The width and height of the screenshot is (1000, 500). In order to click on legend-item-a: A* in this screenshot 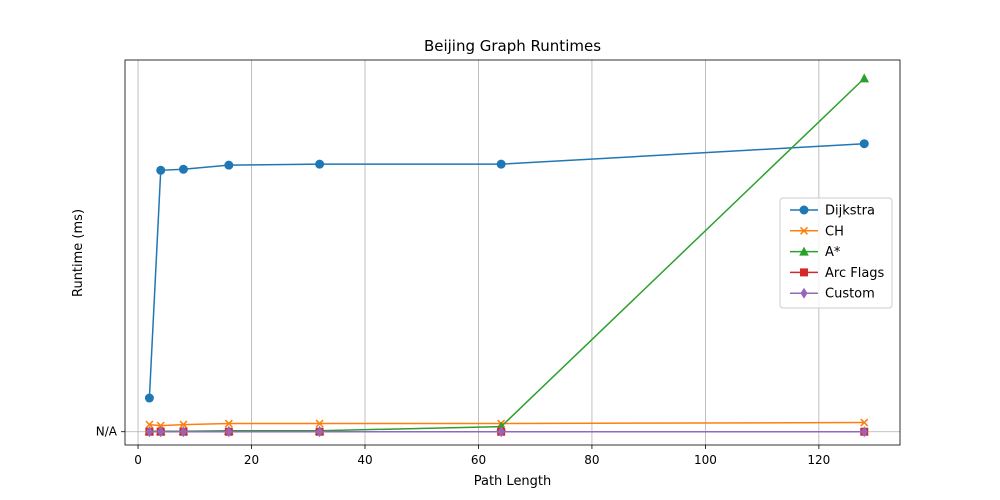, I will do `click(815, 252)`.